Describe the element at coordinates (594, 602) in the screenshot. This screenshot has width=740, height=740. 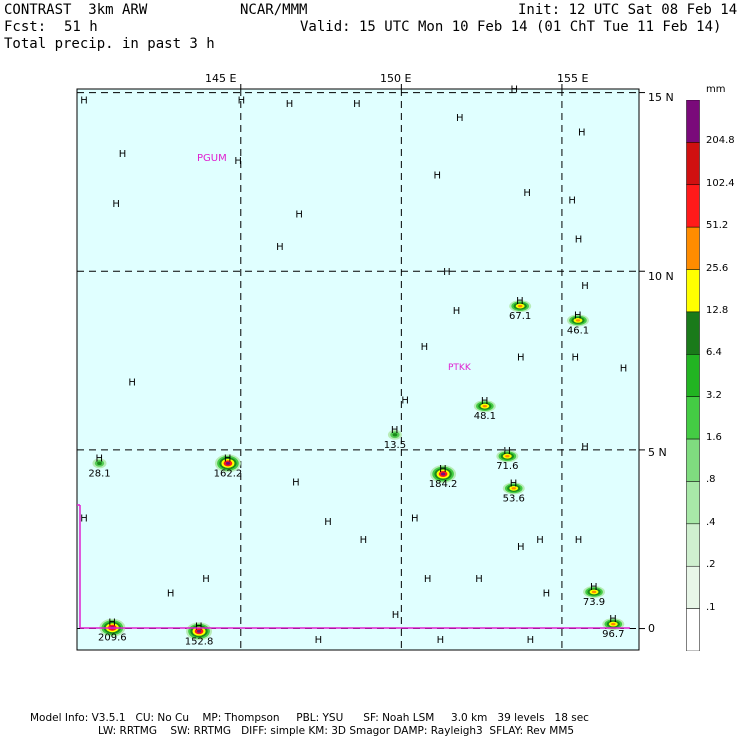
I see `precip-max-label: 73.9` at that location.